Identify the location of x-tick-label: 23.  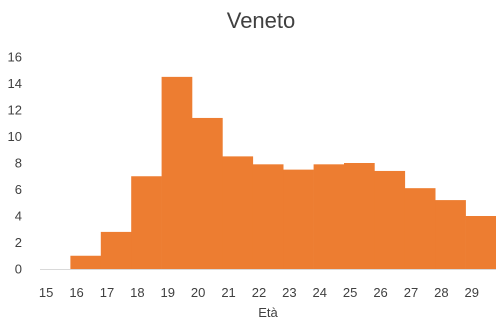
(289, 292).